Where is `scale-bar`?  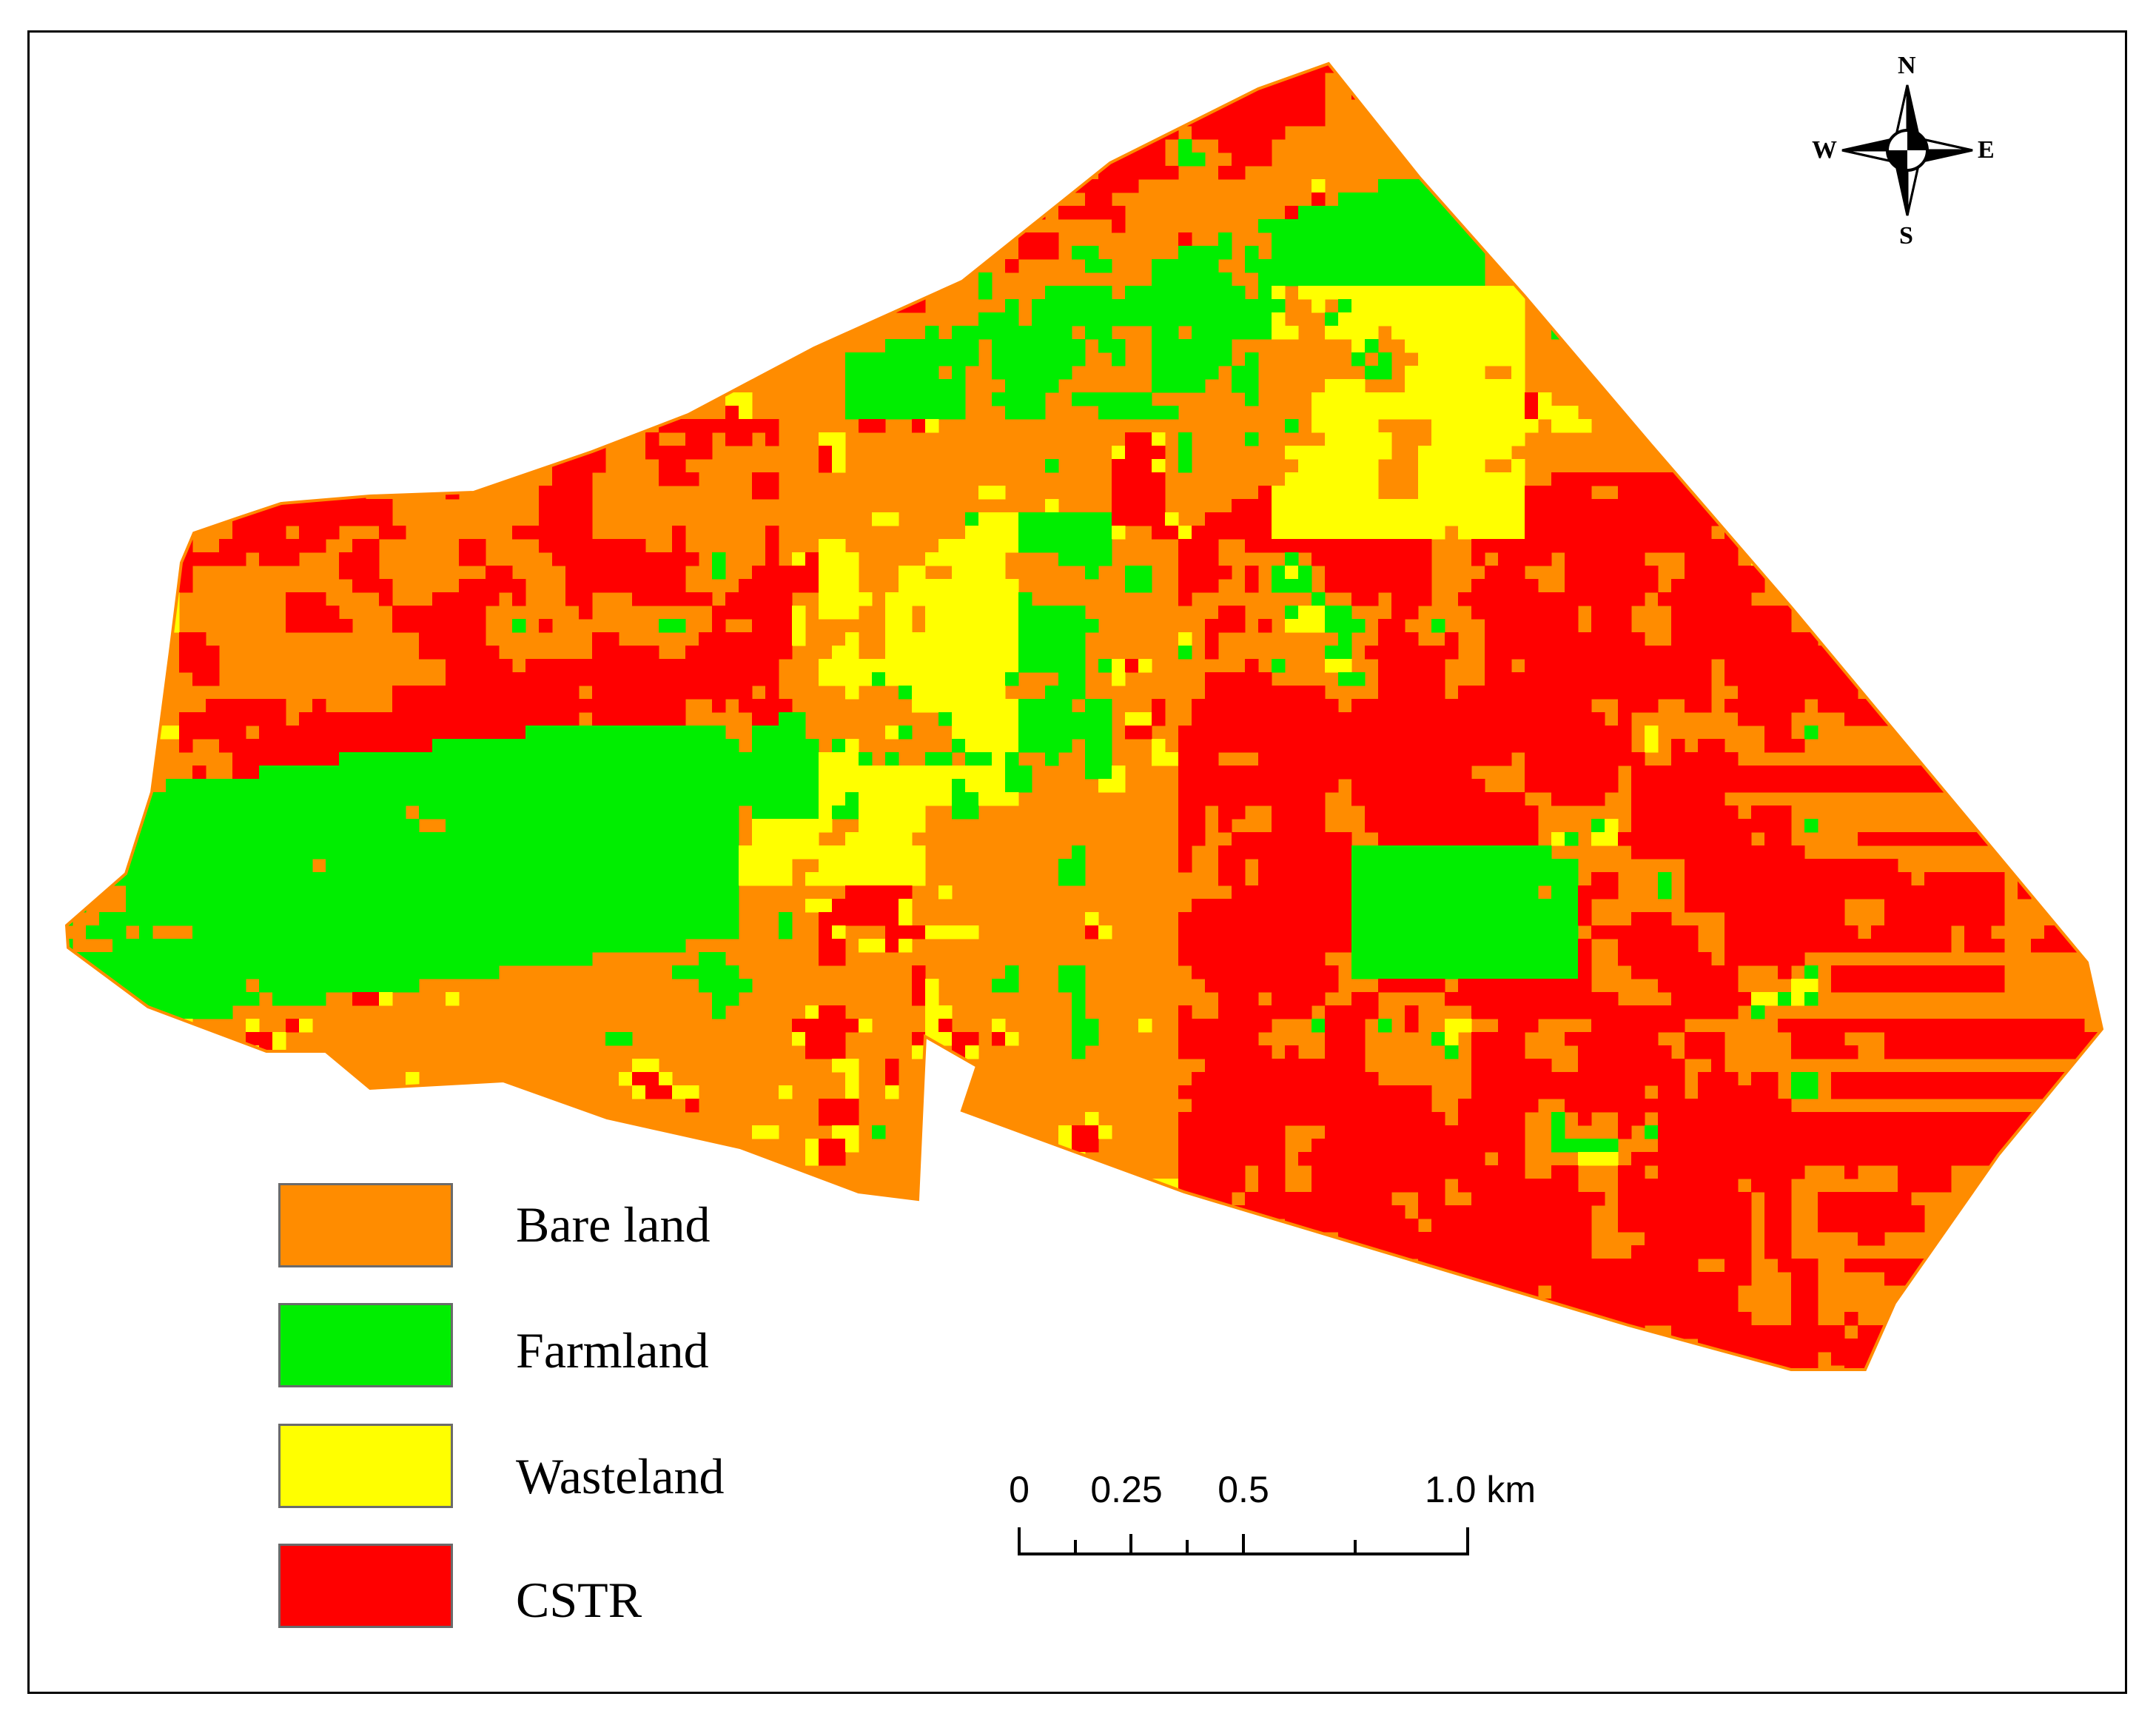 scale-bar is located at coordinates (1243, 1541).